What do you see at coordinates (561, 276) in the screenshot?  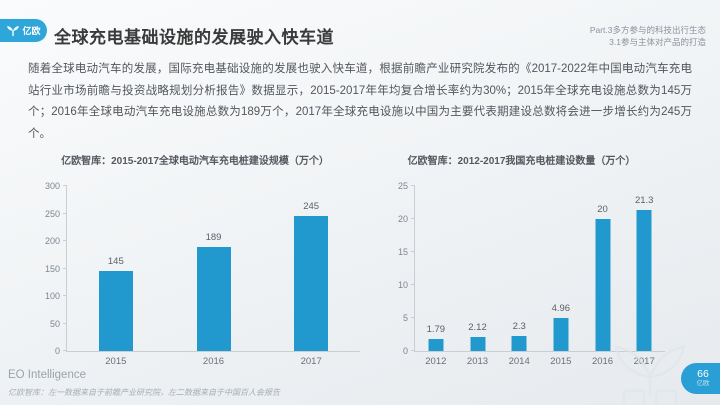 I see `bar-slot: 4.96 2015` at bounding box center [561, 276].